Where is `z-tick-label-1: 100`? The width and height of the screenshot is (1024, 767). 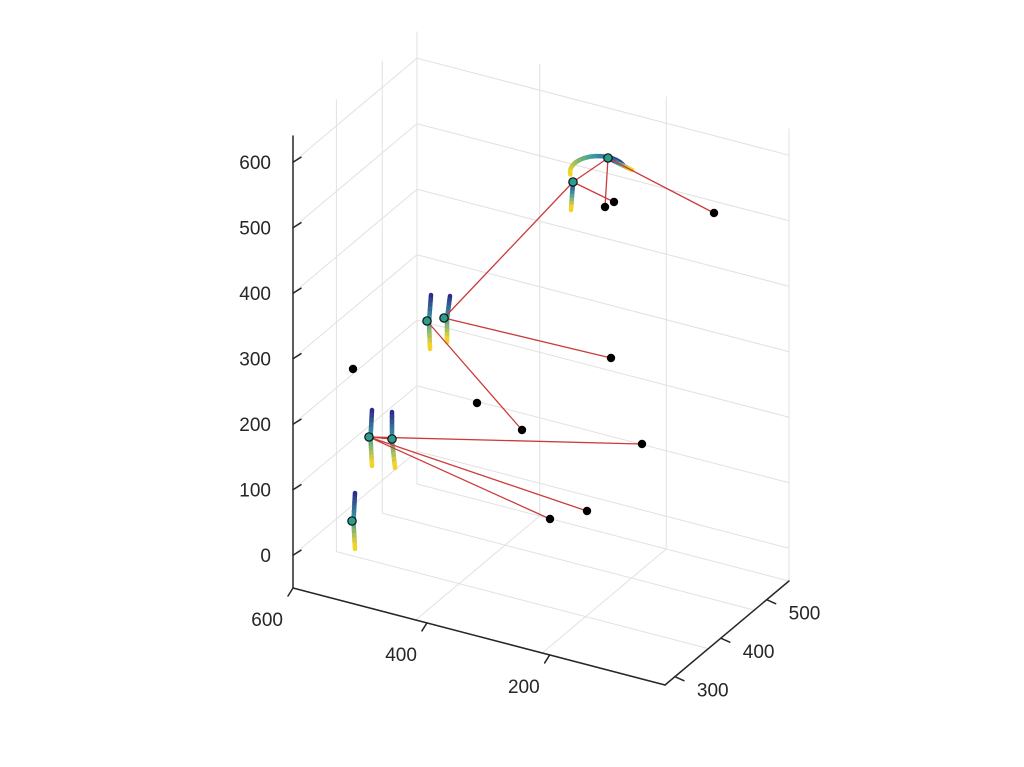 z-tick-label-1: 100 is located at coordinates (255, 491).